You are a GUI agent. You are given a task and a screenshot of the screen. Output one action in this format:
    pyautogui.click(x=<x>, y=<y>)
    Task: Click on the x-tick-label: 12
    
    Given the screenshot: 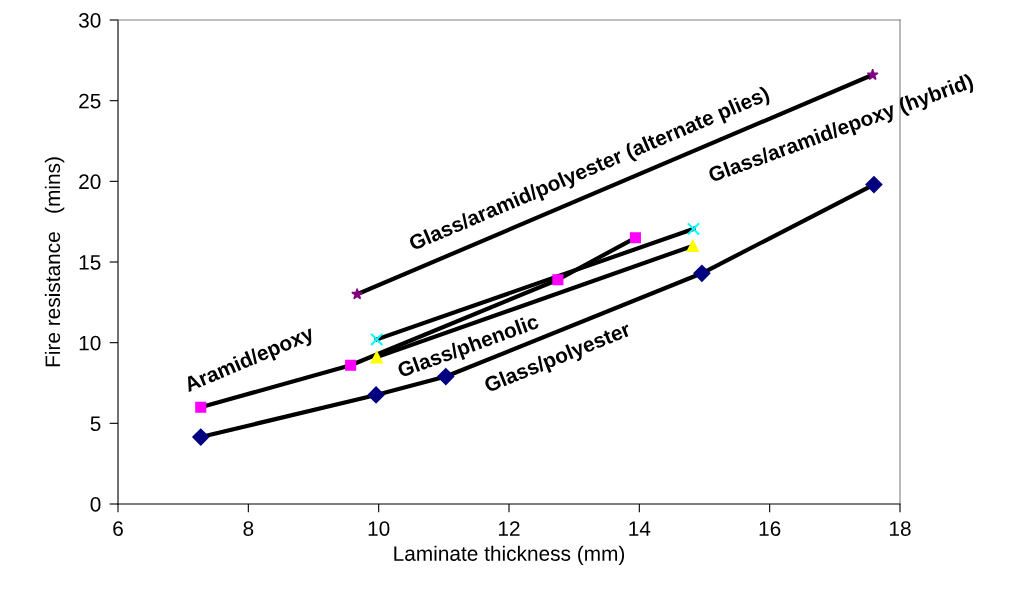 What is the action you would take?
    pyautogui.click(x=509, y=528)
    